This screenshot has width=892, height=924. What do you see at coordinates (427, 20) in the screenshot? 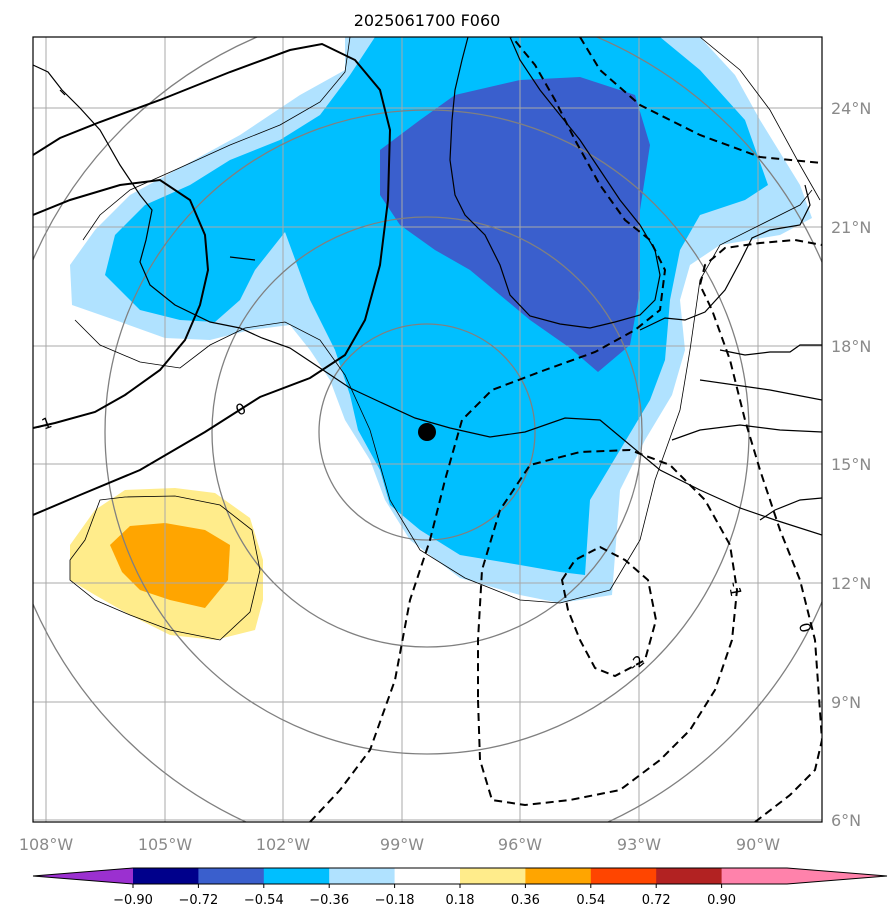
I see `figure-title: 2025061700 F060` at bounding box center [427, 20].